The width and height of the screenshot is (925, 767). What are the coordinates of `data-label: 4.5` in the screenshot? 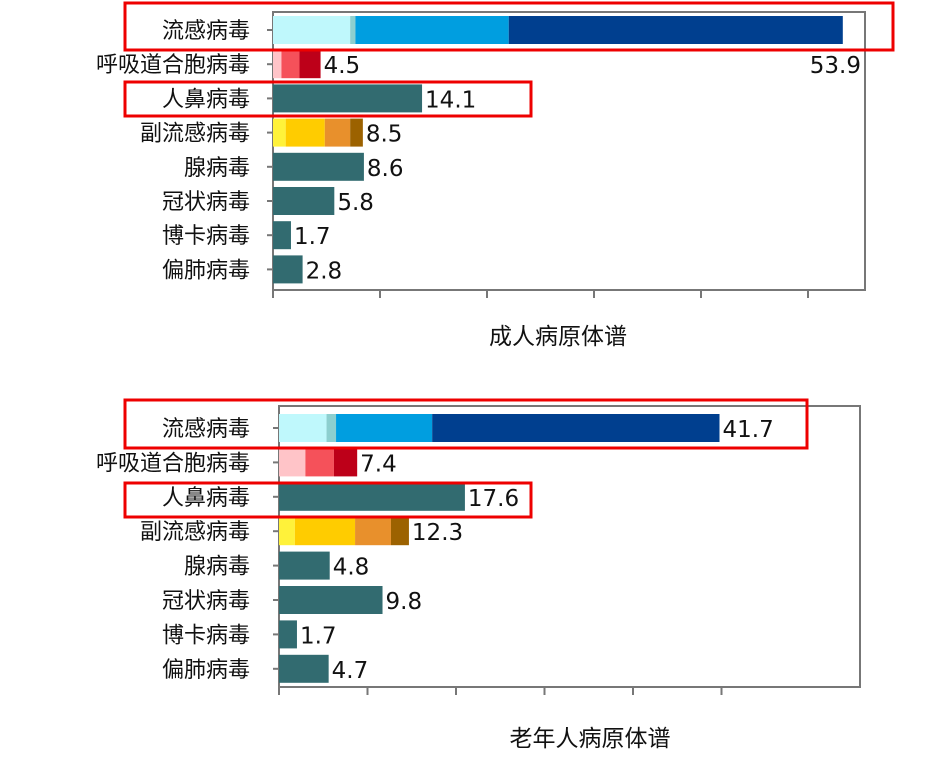 It's located at (342, 66).